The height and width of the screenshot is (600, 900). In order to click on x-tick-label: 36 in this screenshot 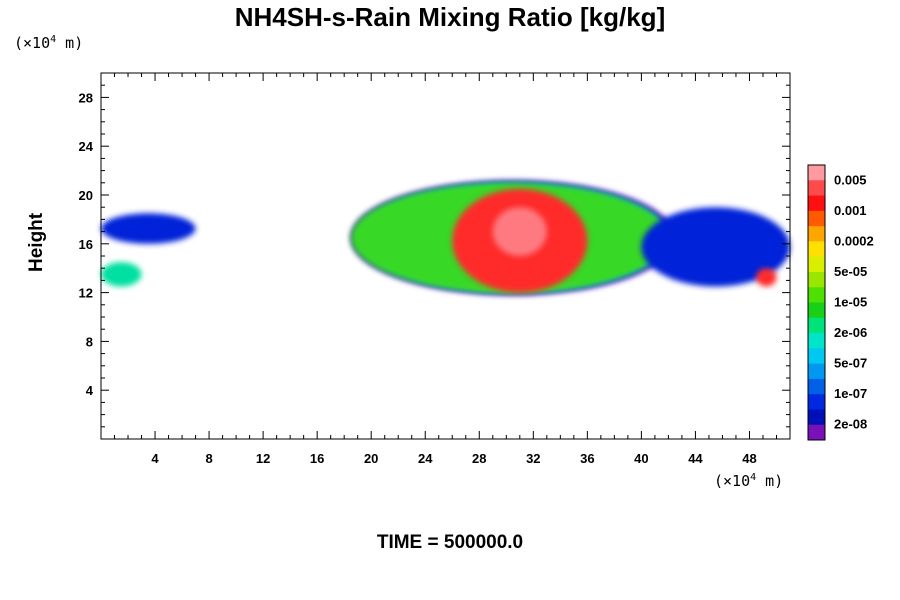, I will do `click(587, 458)`.